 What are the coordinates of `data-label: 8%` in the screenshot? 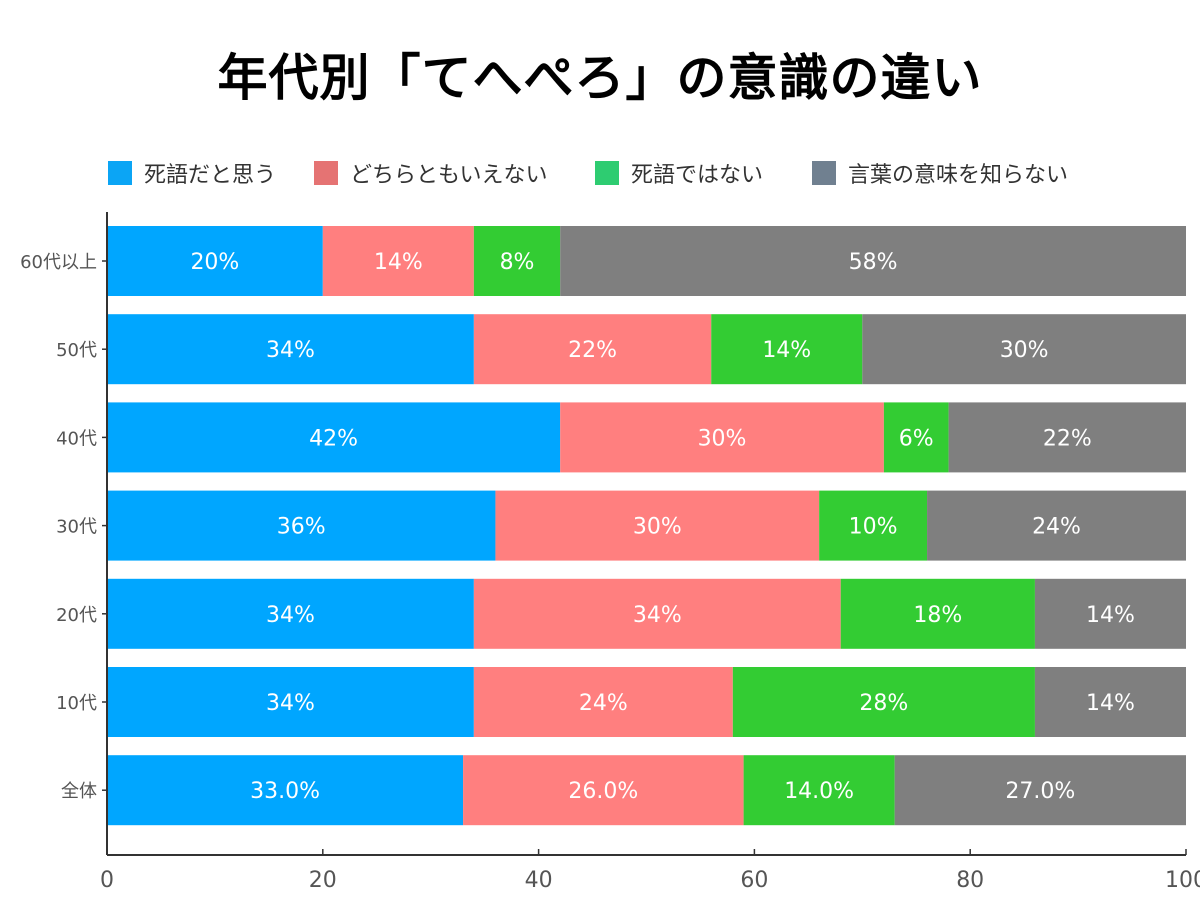 It's located at (517, 262).